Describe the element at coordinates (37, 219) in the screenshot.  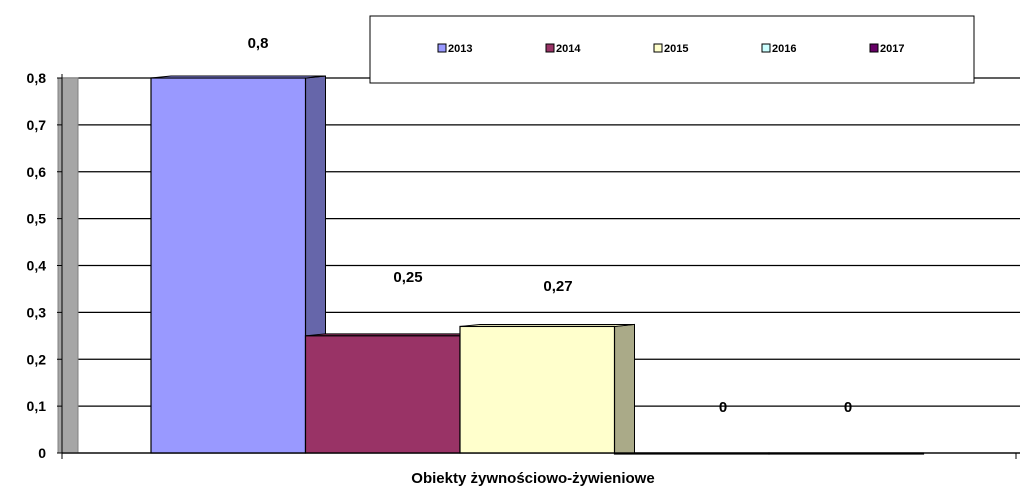
I see `y-tick-label: 0,5` at that location.